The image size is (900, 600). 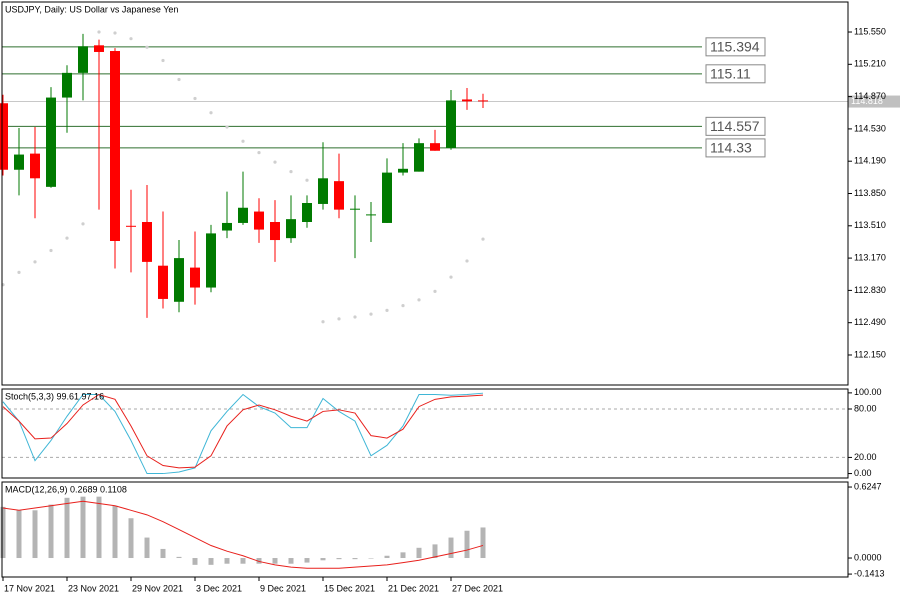 What do you see at coordinates (477, 588) in the screenshot?
I see `x-tick-label: 27 Dec 2021` at bounding box center [477, 588].